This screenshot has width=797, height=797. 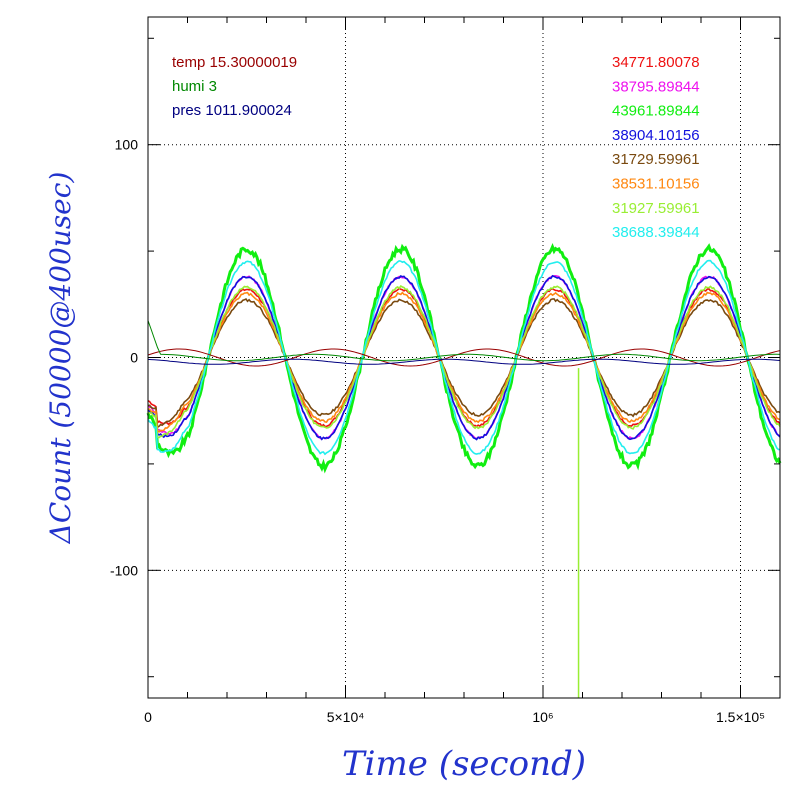 I want to click on y-tick-label: -100, so click(x=124, y=570).